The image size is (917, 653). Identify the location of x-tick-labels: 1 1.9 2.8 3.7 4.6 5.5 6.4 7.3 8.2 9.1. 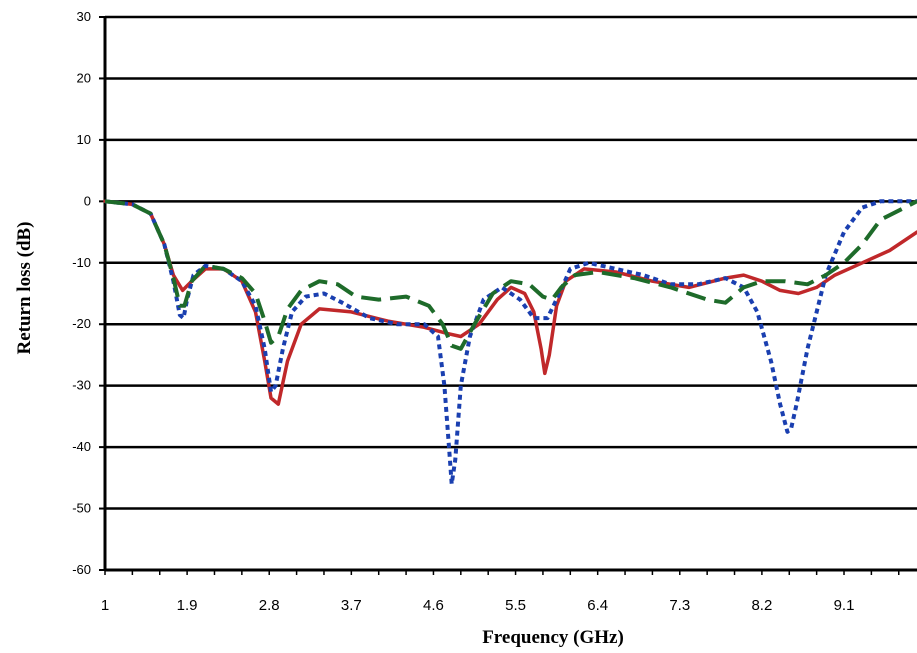
(478, 605).